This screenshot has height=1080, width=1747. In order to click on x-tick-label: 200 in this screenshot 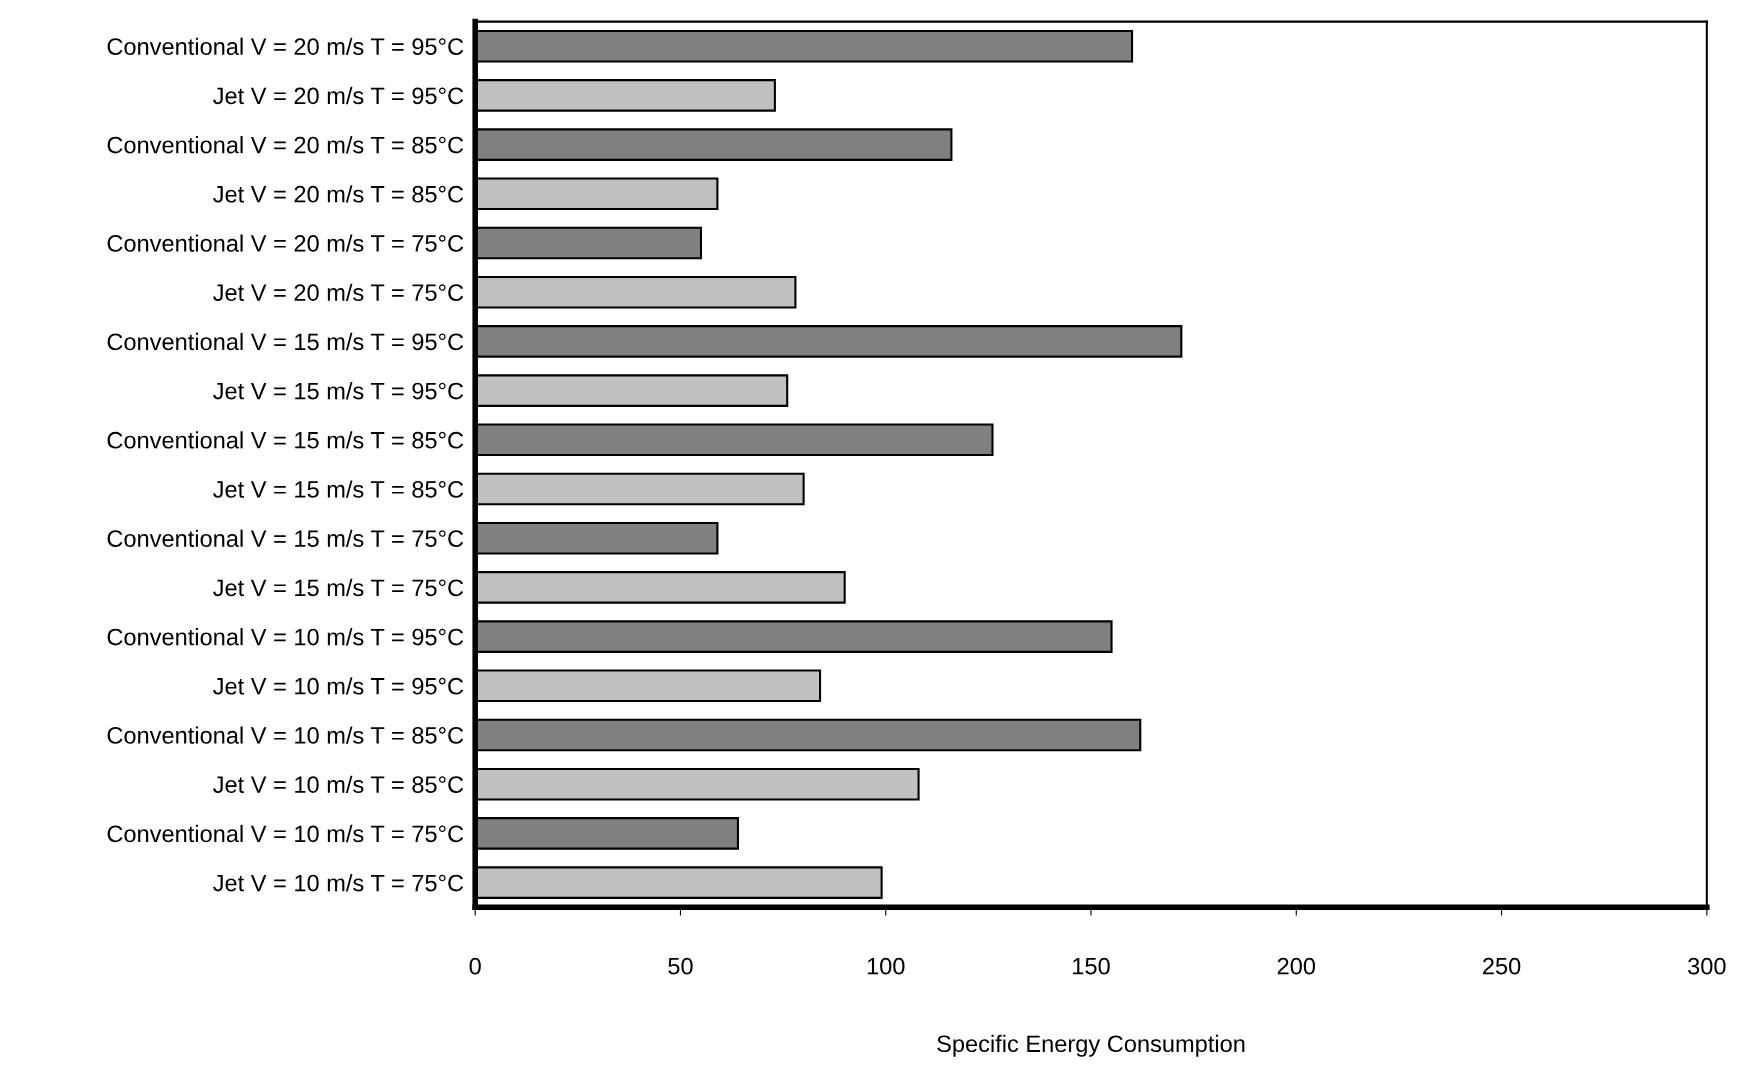, I will do `click(1296, 966)`.